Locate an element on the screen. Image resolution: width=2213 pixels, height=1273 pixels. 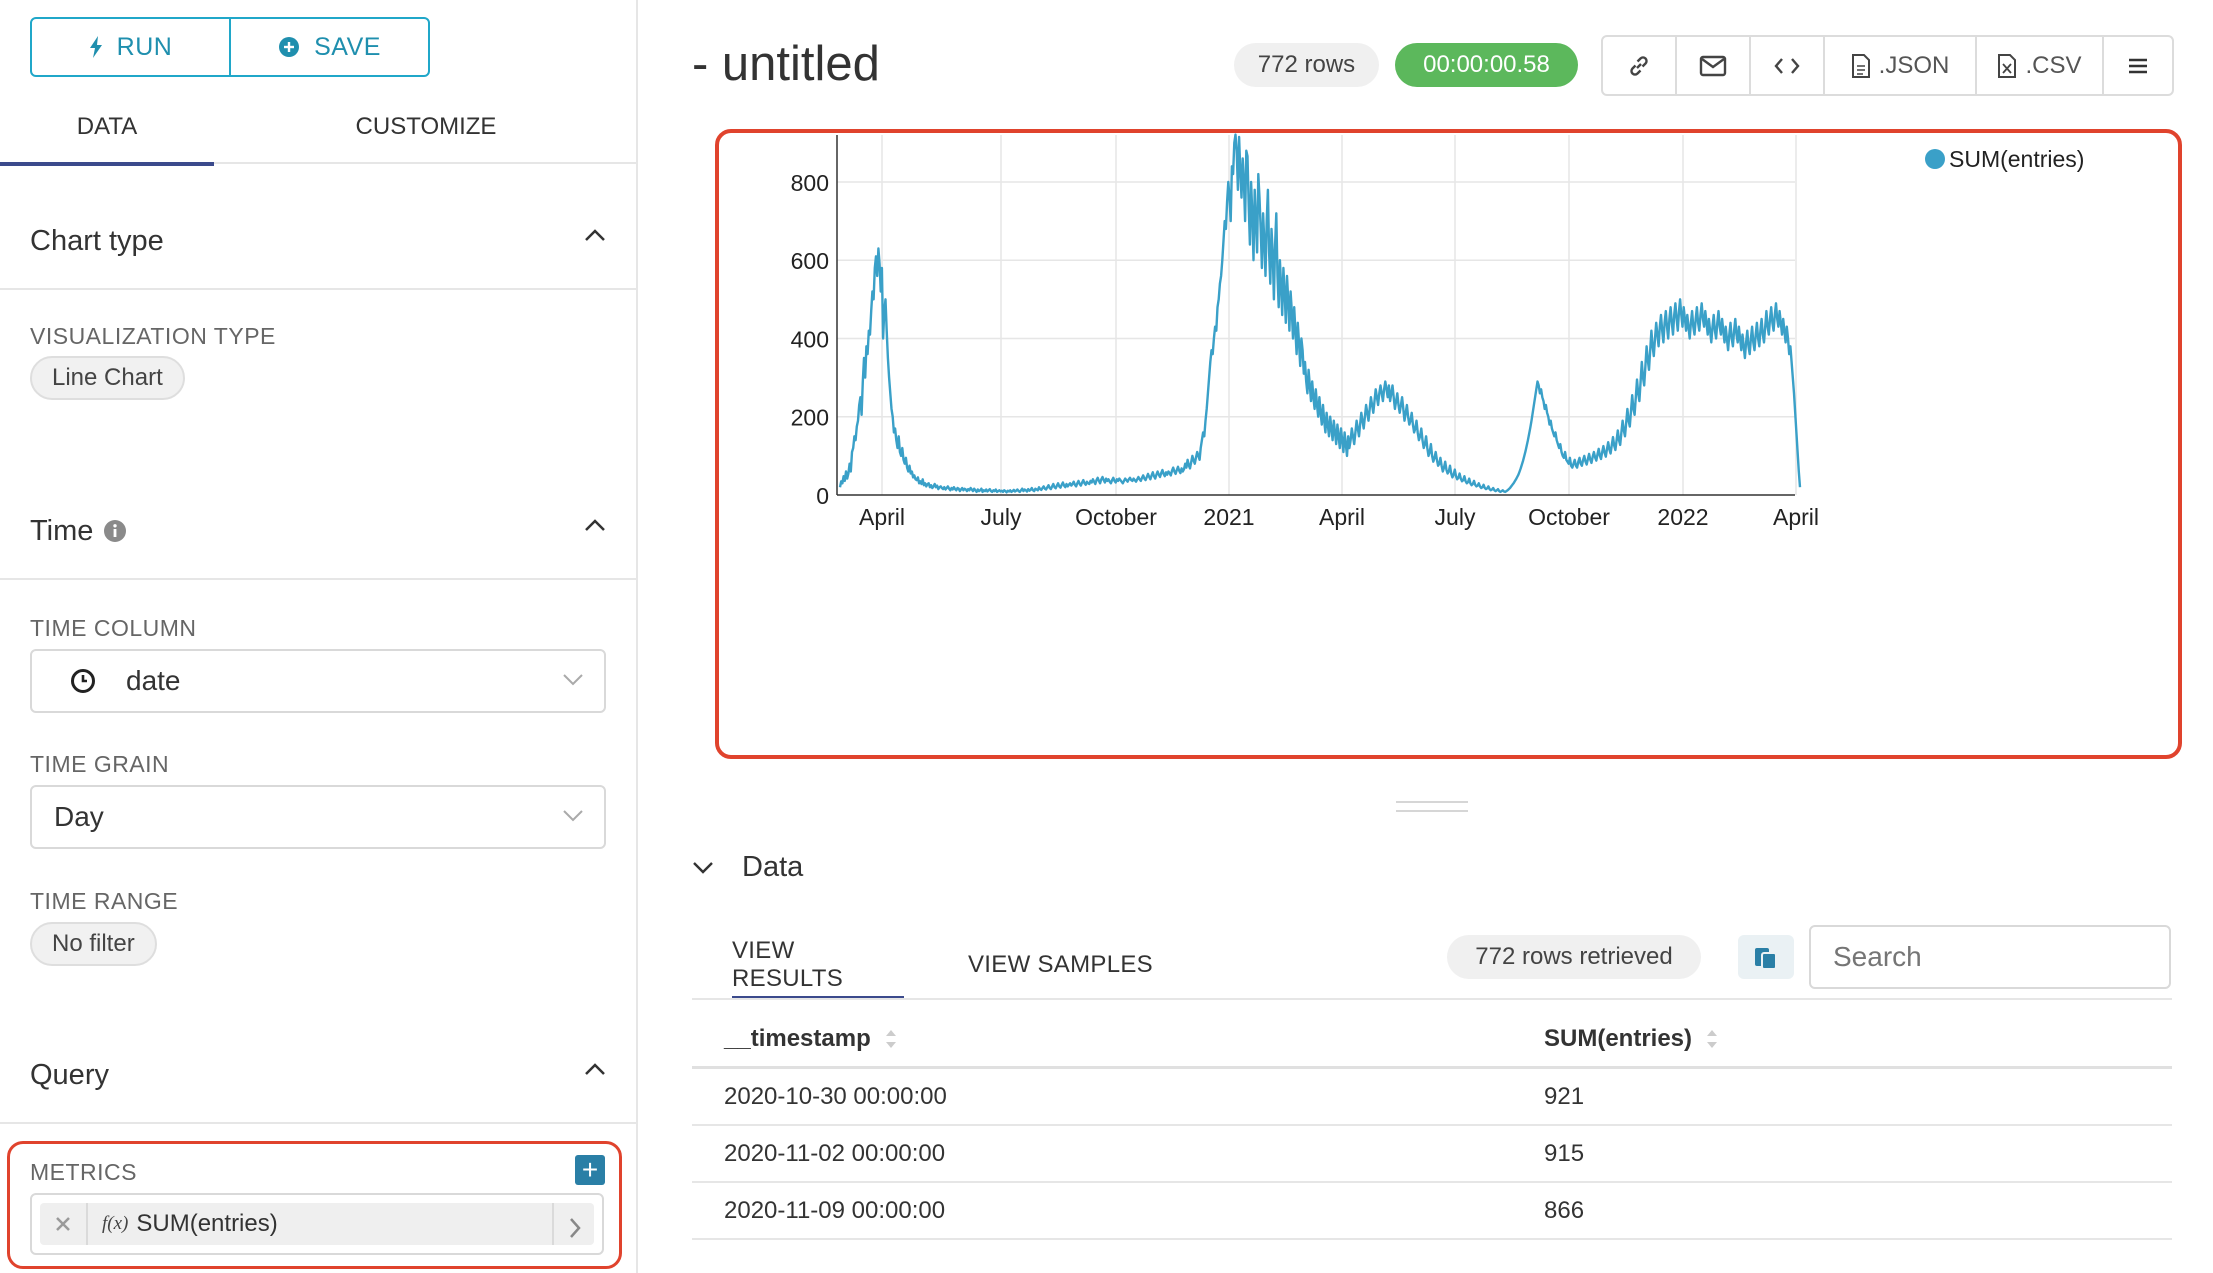
x-tick-label: 2021 is located at coordinates (1228, 517).